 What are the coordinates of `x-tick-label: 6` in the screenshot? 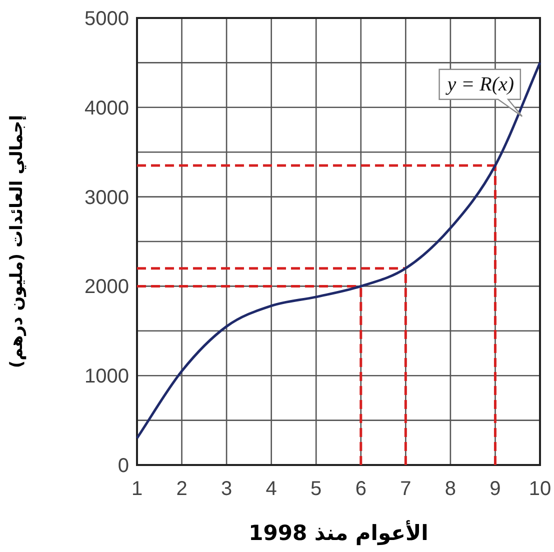 It's located at (360, 489).